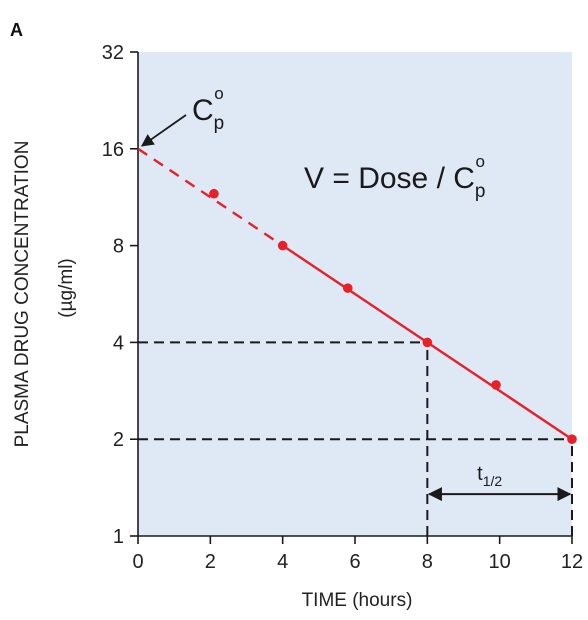  What do you see at coordinates (118, 343) in the screenshot?
I see `y-tick-label: 4` at bounding box center [118, 343].